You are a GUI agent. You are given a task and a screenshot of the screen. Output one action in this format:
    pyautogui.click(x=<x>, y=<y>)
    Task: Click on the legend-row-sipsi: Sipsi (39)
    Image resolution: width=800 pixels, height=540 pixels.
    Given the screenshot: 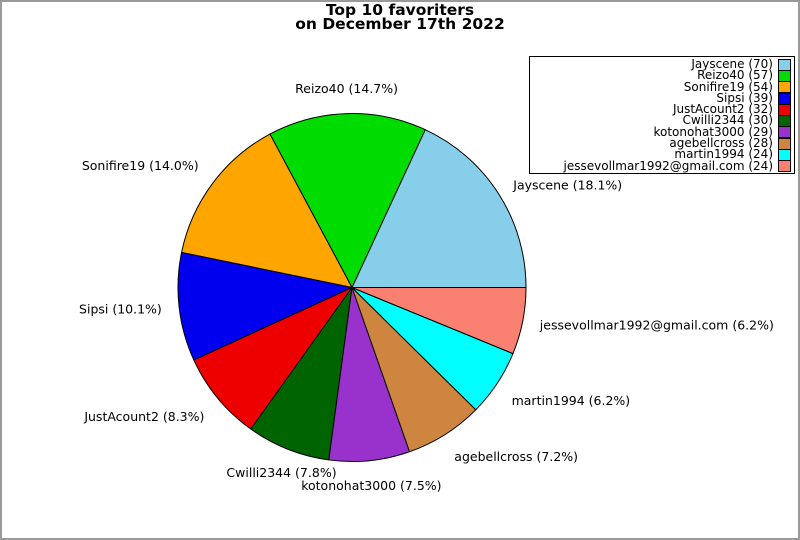 What is the action you would take?
    pyautogui.click(x=661, y=97)
    